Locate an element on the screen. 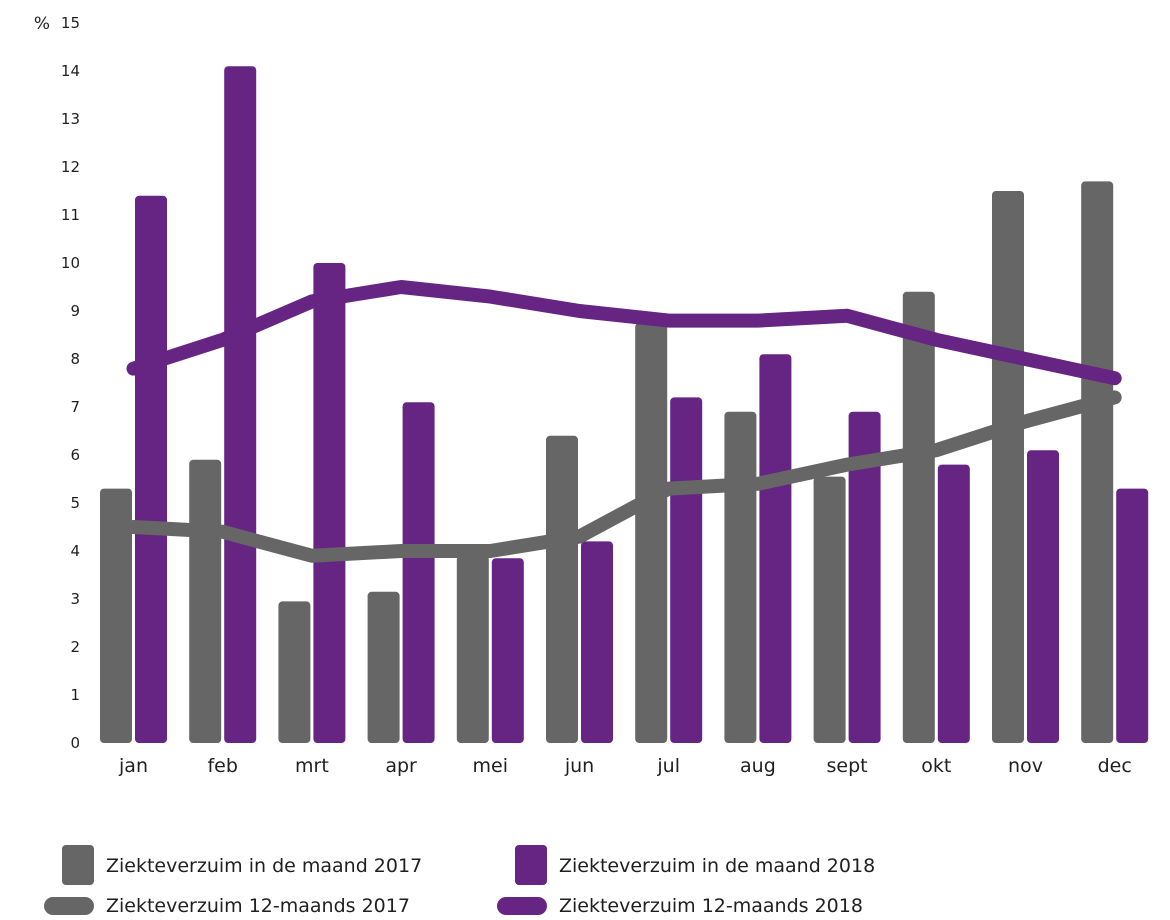 The image size is (1170, 920). y-tick-label: 5 is located at coordinates (75, 503).